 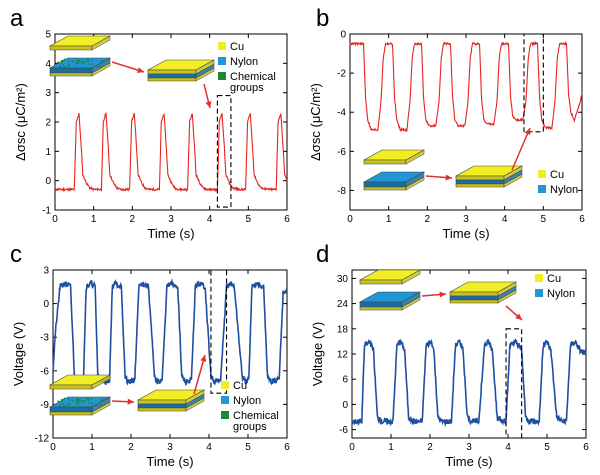 I want to click on panel-letter: a, so click(x=17, y=18).